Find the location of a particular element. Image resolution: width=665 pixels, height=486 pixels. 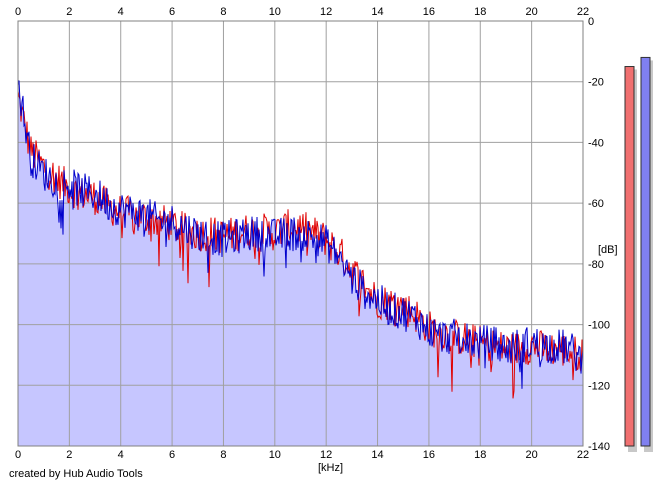

x-tick-label-bottom: 12 is located at coordinates (326, 455).